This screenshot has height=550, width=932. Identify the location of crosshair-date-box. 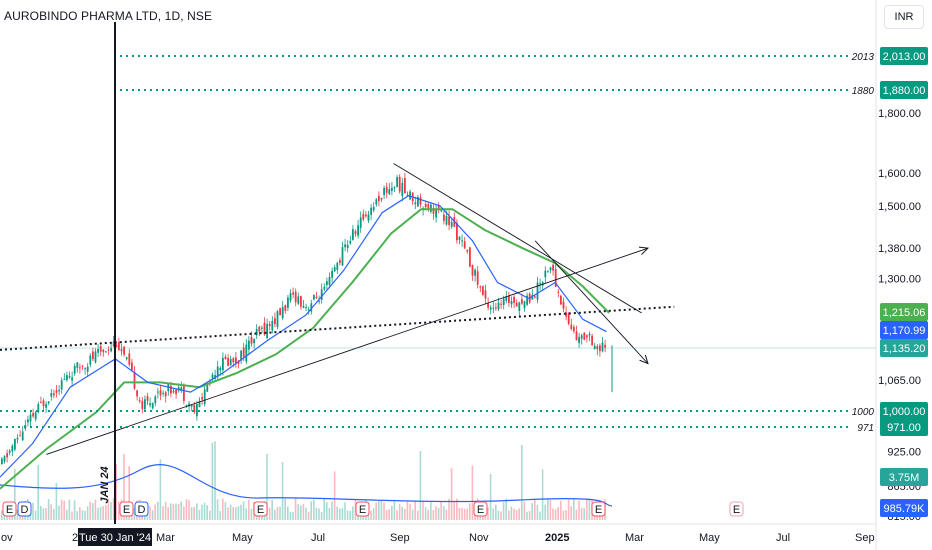
(115, 537).